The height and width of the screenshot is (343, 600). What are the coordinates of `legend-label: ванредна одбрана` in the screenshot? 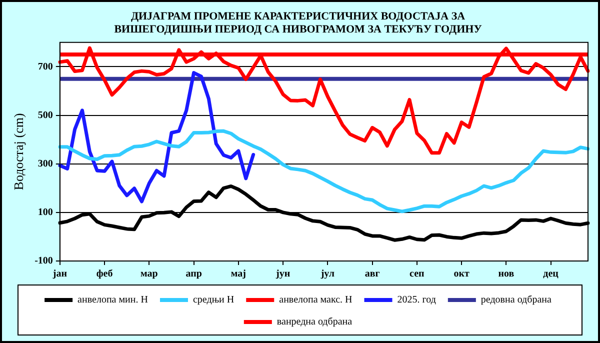 It's located at (314, 322).